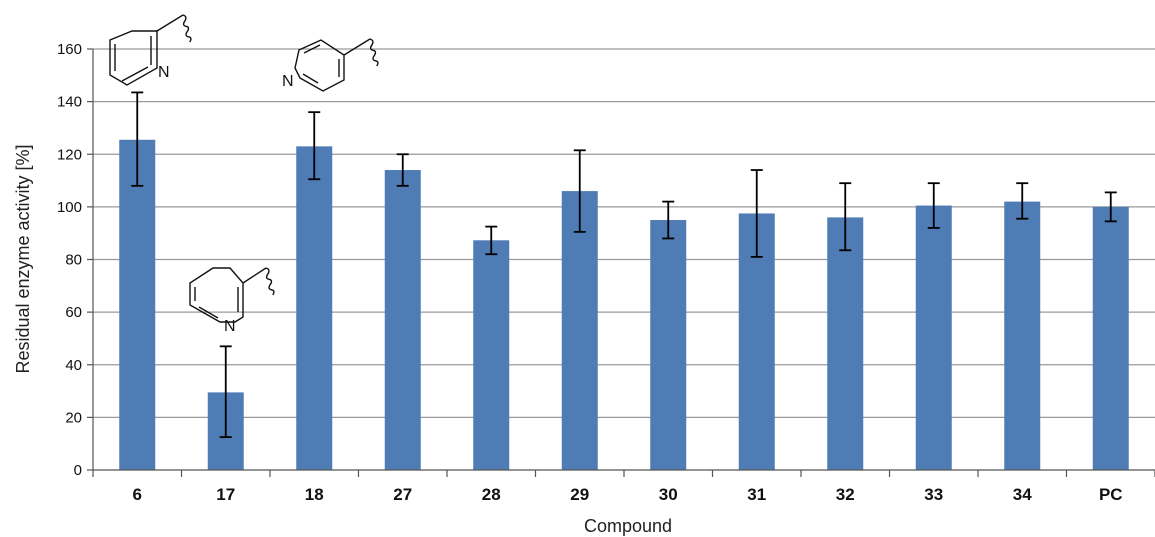 This screenshot has width=1155, height=537. What do you see at coordinates (73, 312) in the screenshot?
I see `y-tick-label-60: 60` at bounding box center [73, 312].